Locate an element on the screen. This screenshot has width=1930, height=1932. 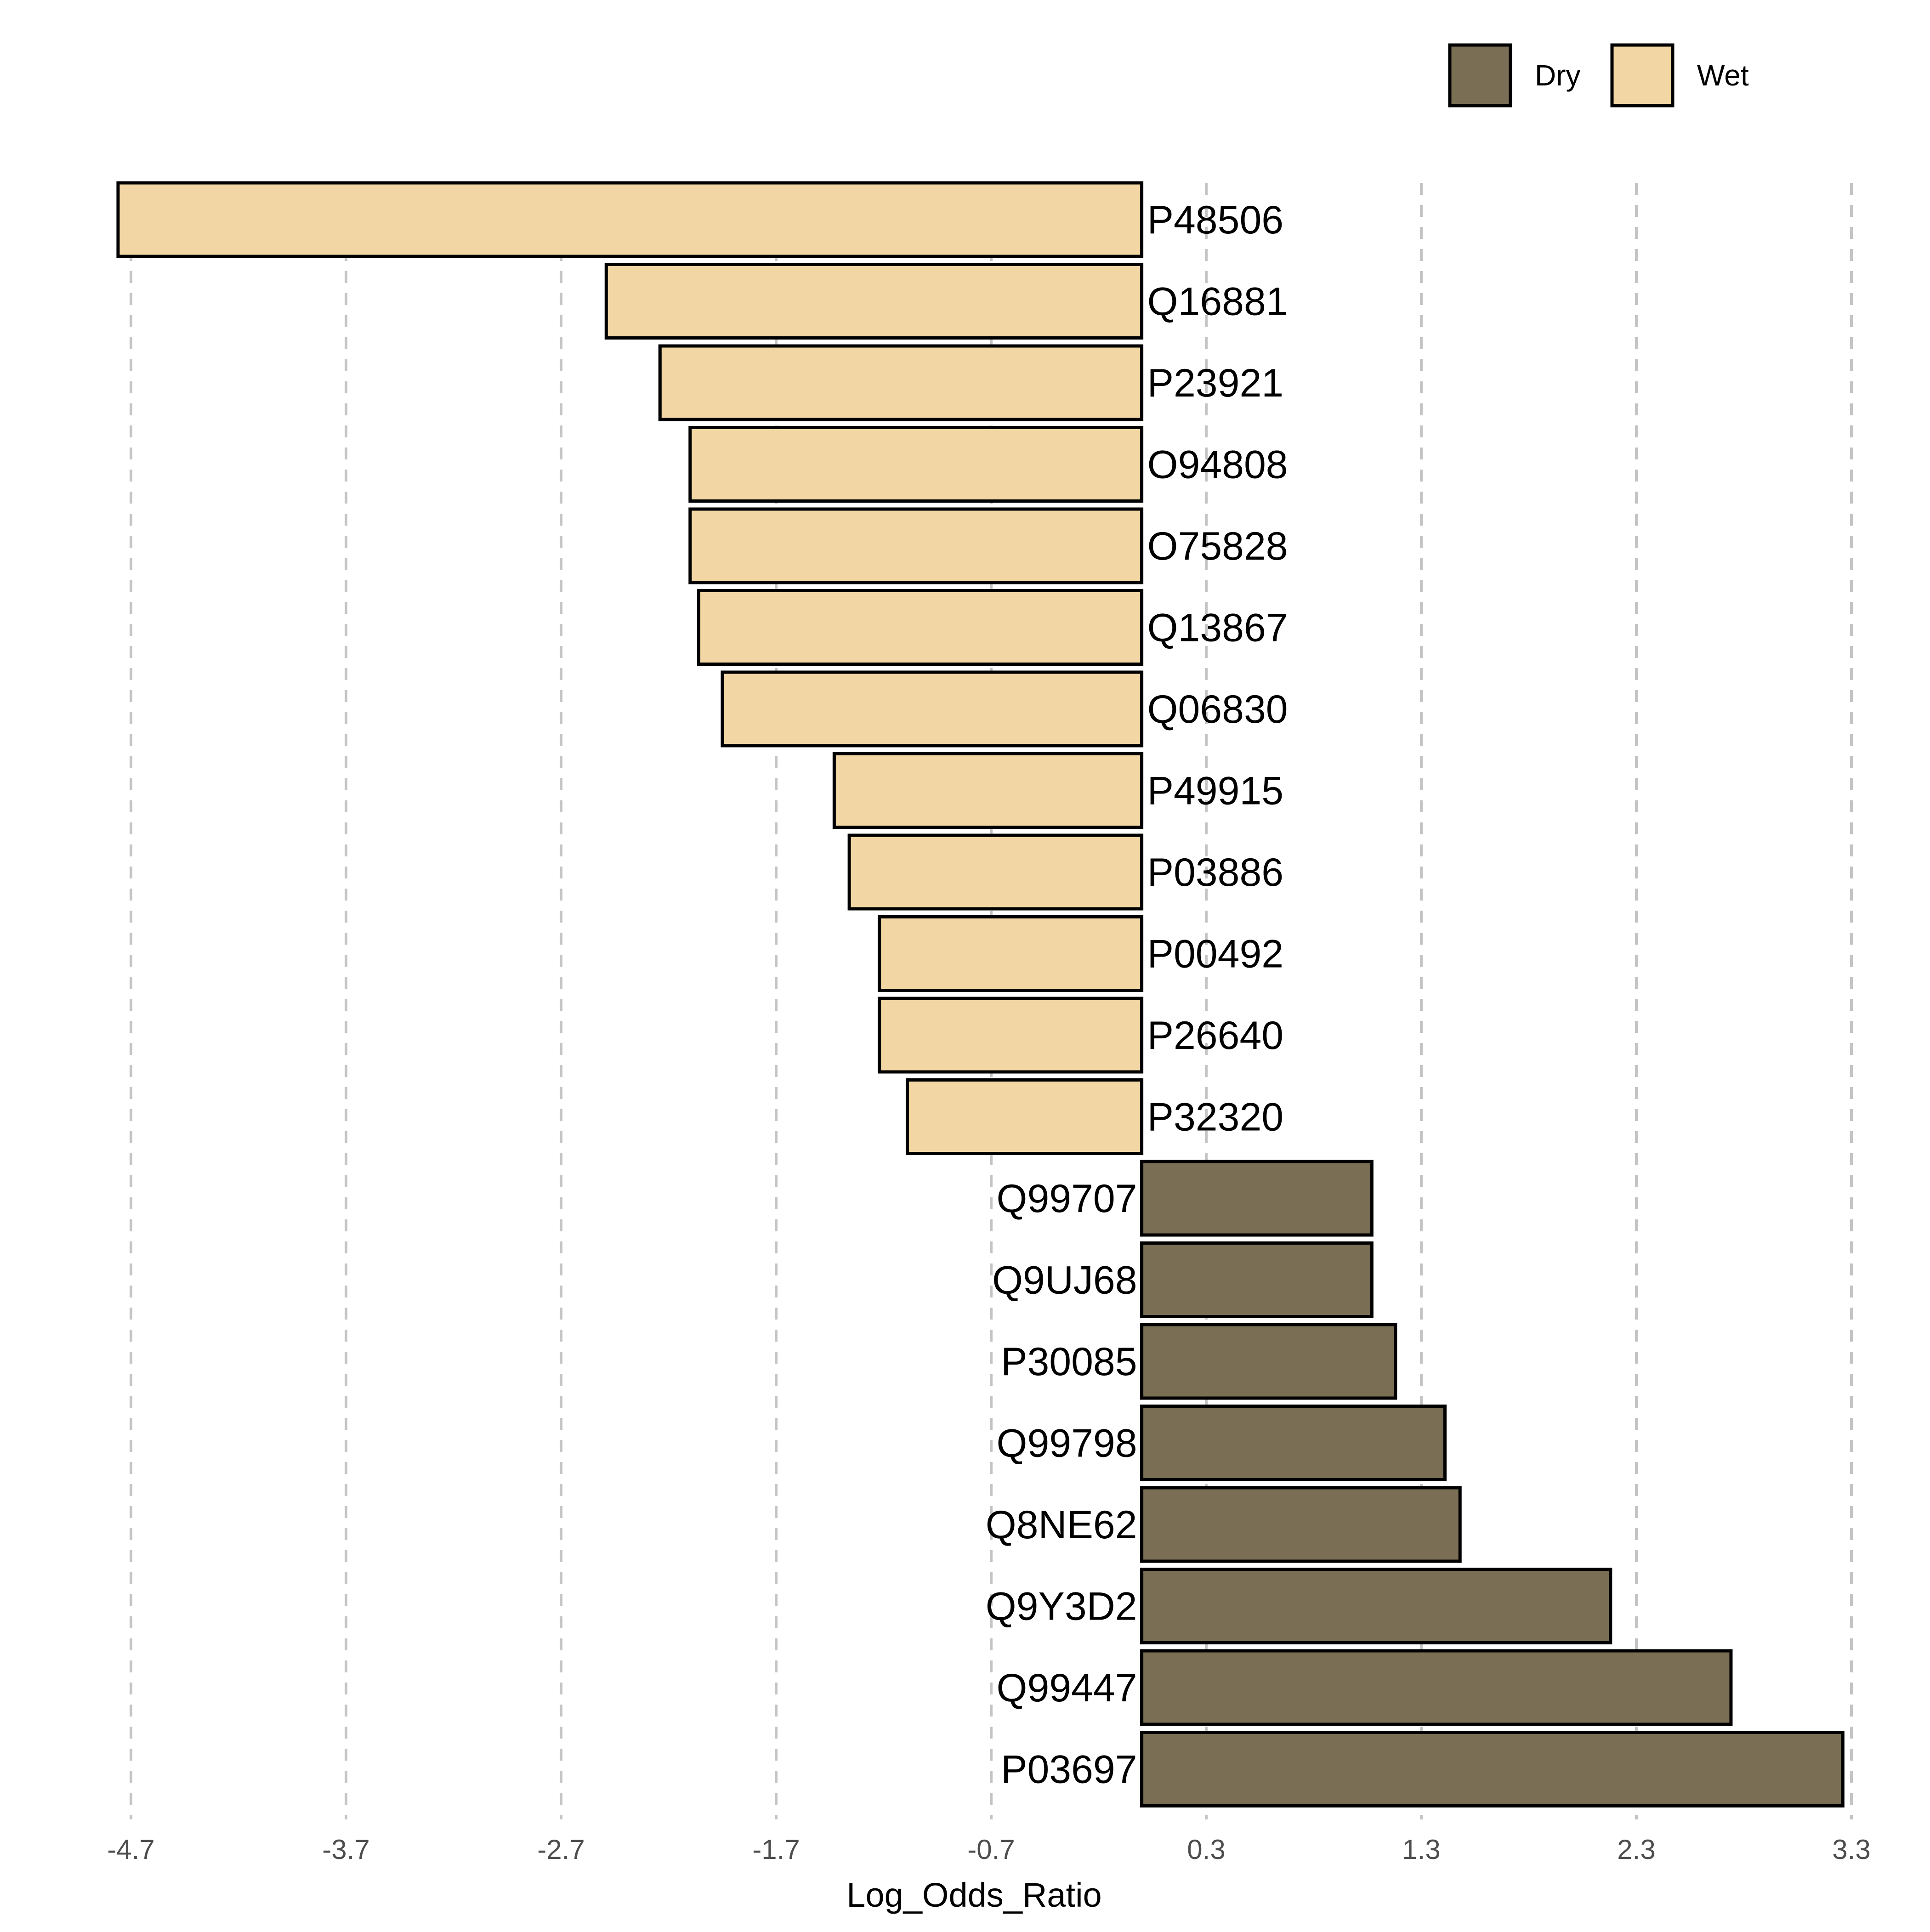
bar-label: Q99707 is located at coordinates (1067, 1199).